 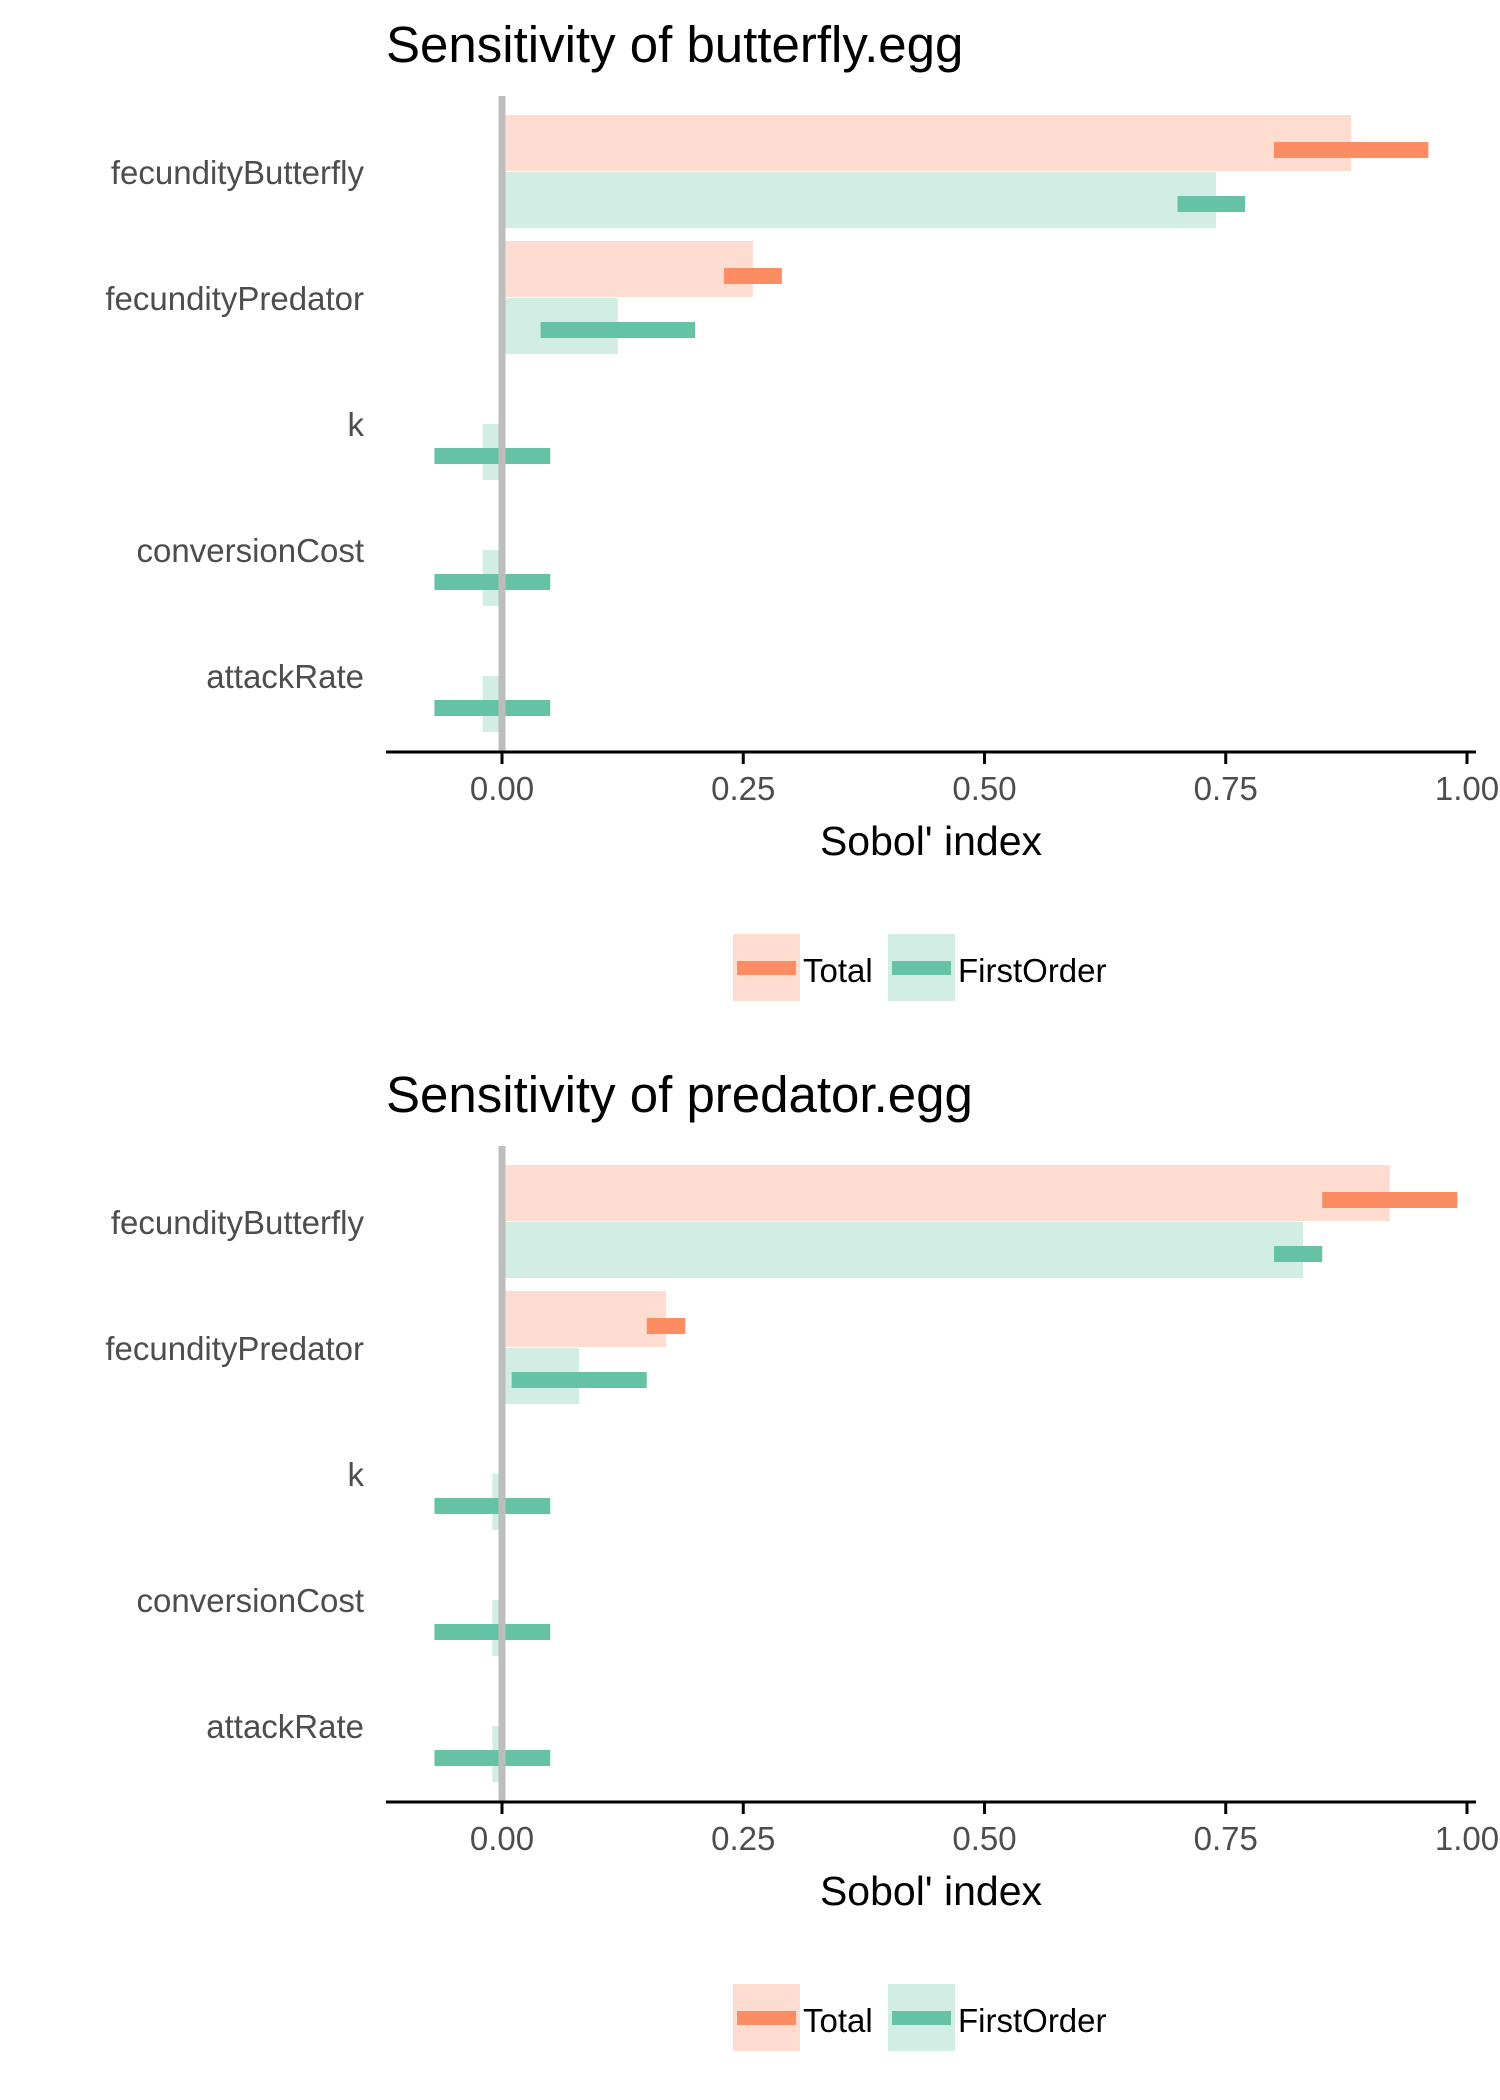 I want to click on chart-title: Sensitivity of predator.egg, so click(x=679, y=1094).